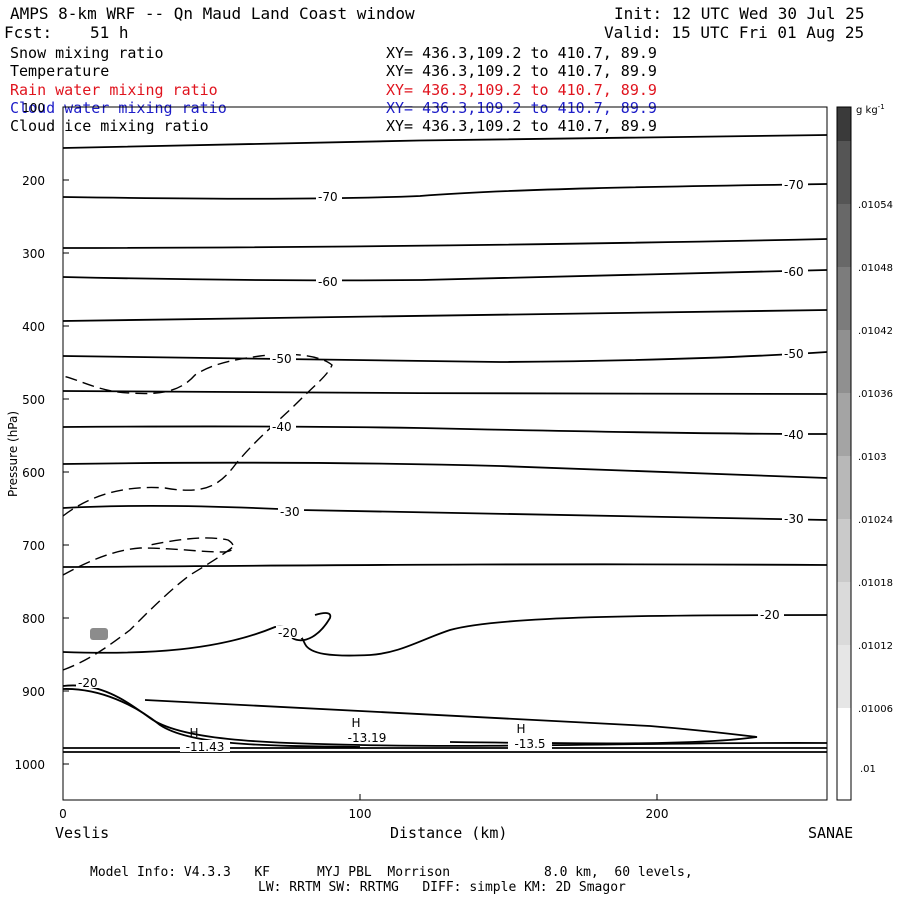  Describe the element at coordinates (872, 457) in the screenshot. I see `colorbar-label: .0103` at that location.